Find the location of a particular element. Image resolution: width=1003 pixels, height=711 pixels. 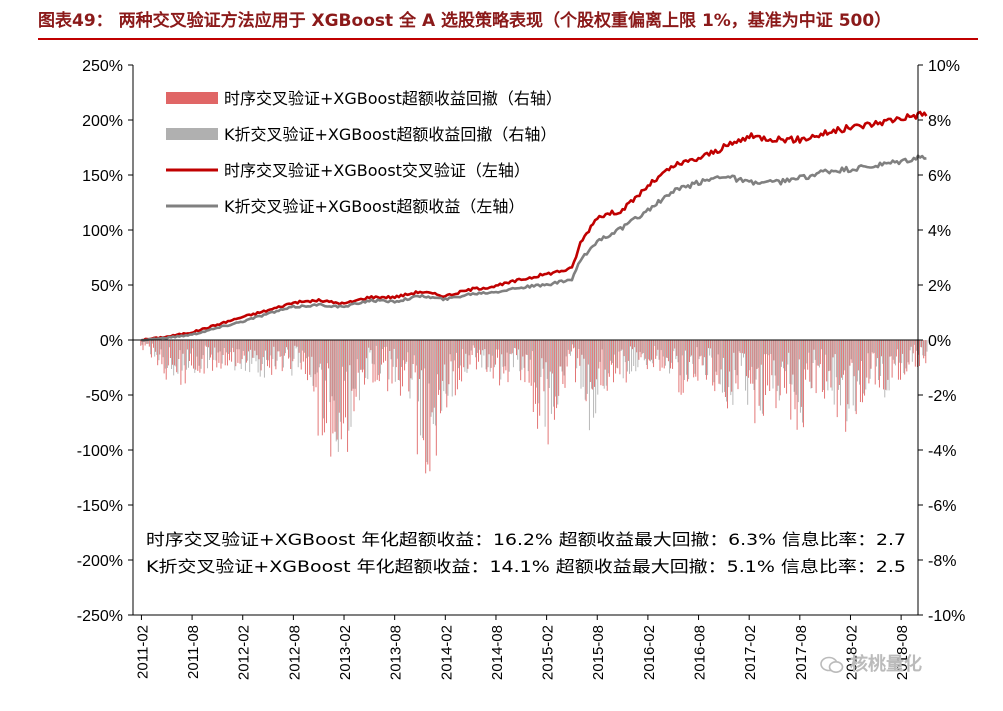

x-tick-label: 2018-08 is located at coordinates (902, 652).